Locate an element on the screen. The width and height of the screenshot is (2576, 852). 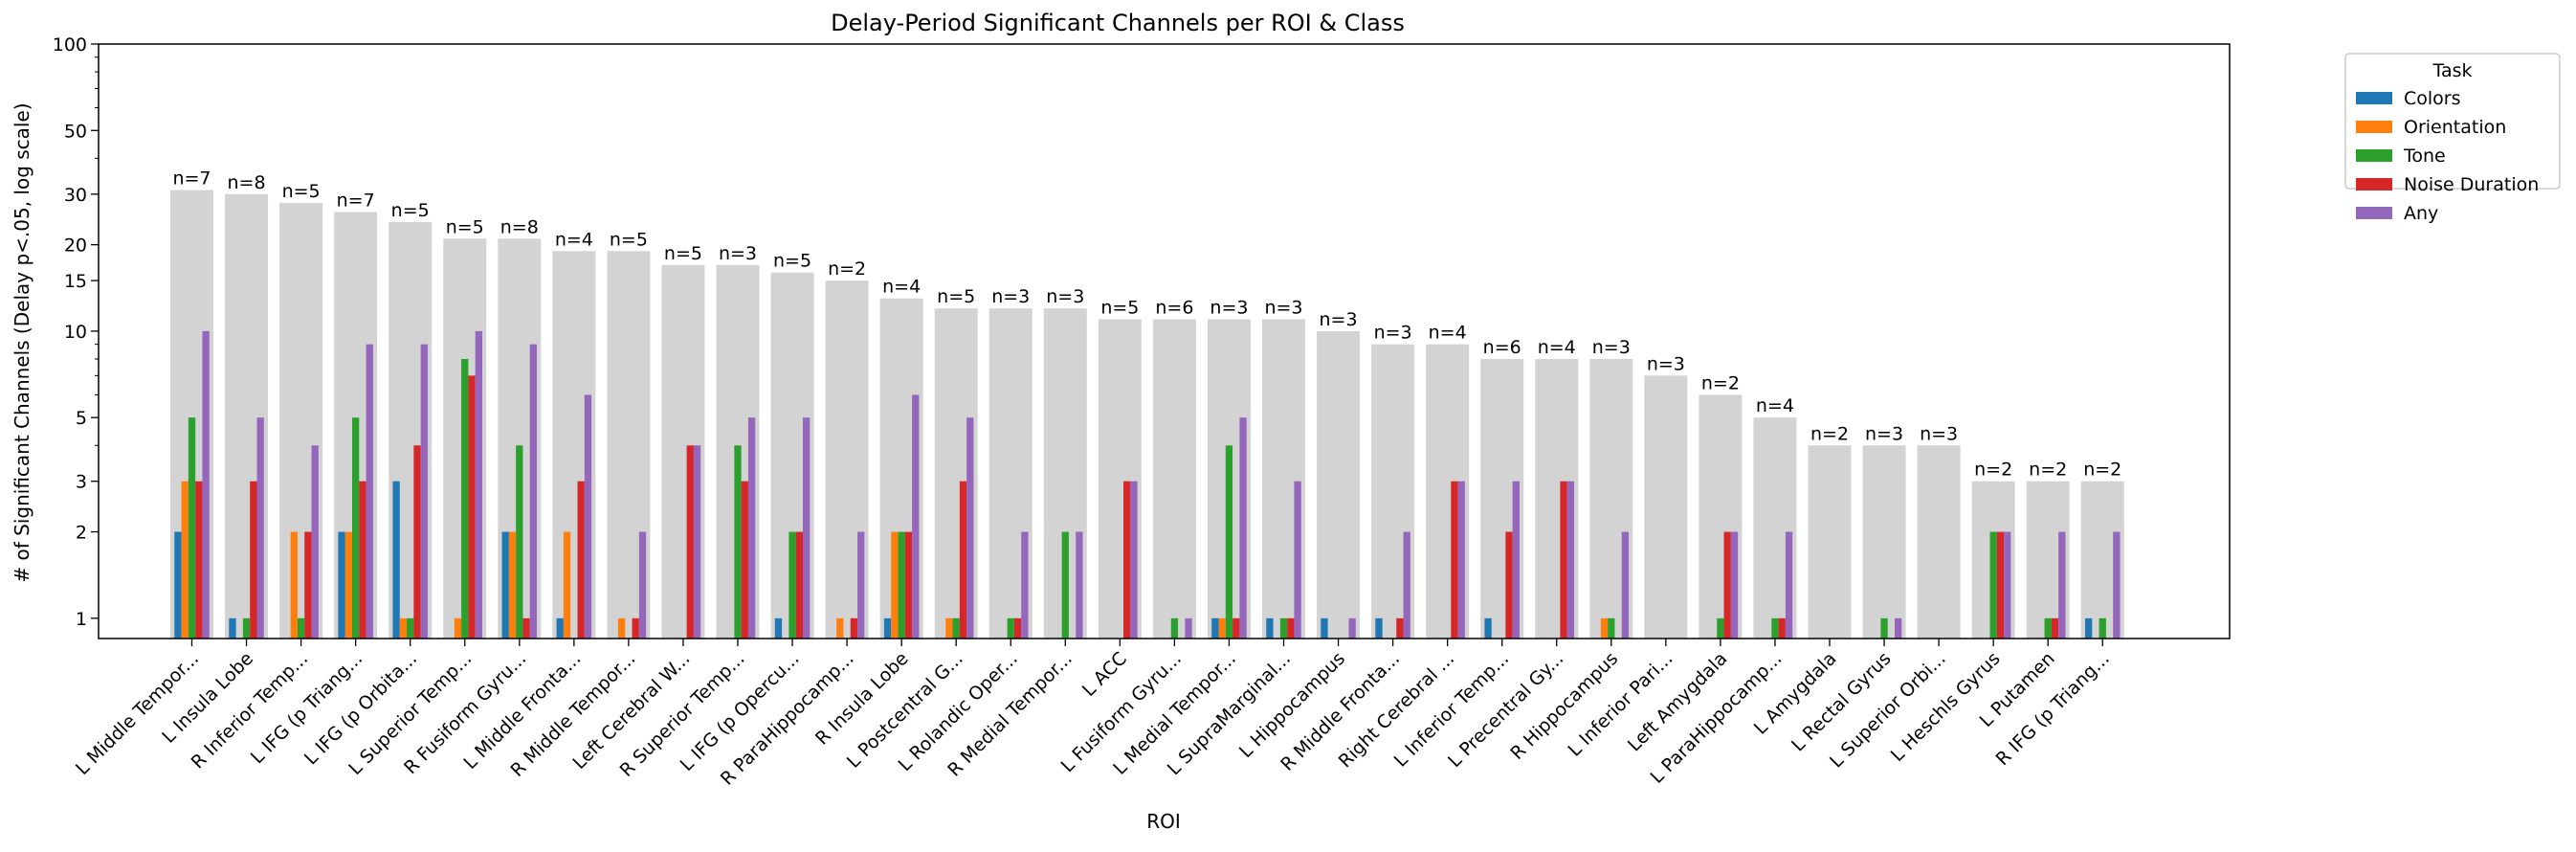
y-axis: 1 2 3 5 10 15 20 30 50 100 is located at coordinates (76, 332).